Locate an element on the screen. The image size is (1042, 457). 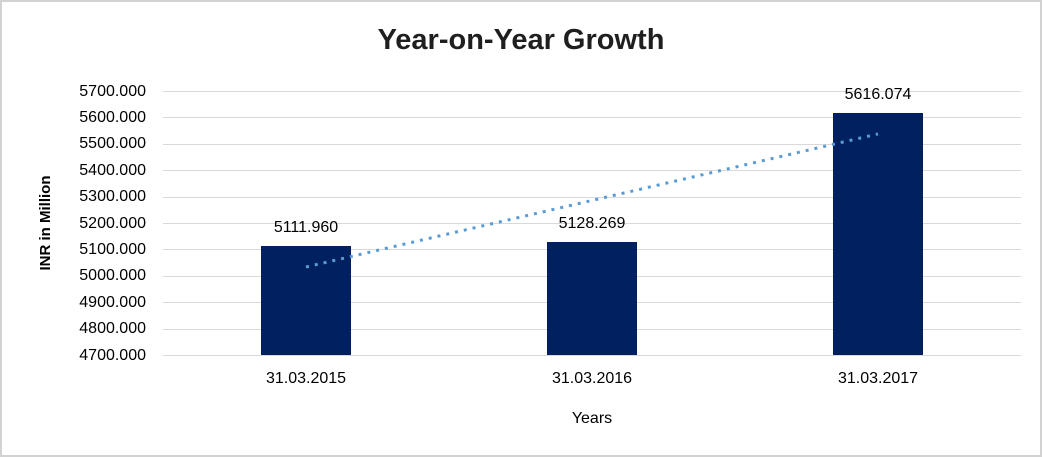
x-tick-label: 31.03.2016 is located at coordinates (592, 378).